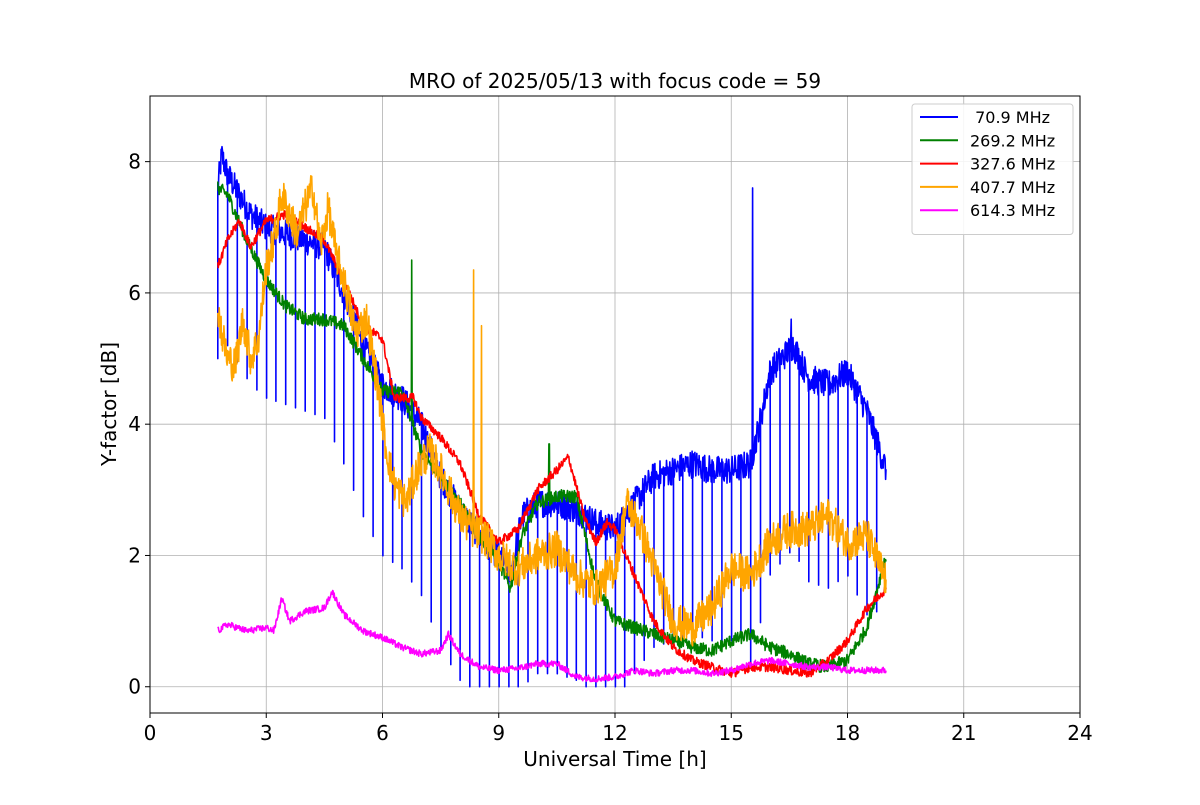 The height and width of the screenshot is (805, 1200). I want to click on x-tick-label: 18, so click(847, 733).